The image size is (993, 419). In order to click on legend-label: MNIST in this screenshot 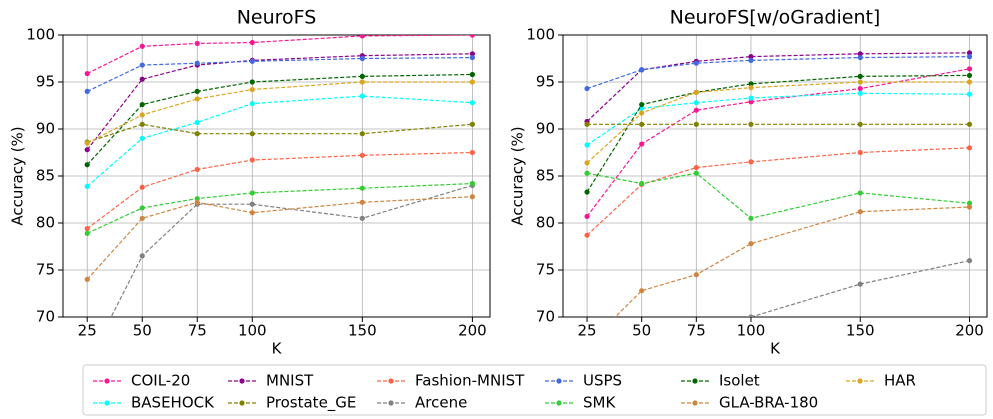, I will do `click(290, 381)`.